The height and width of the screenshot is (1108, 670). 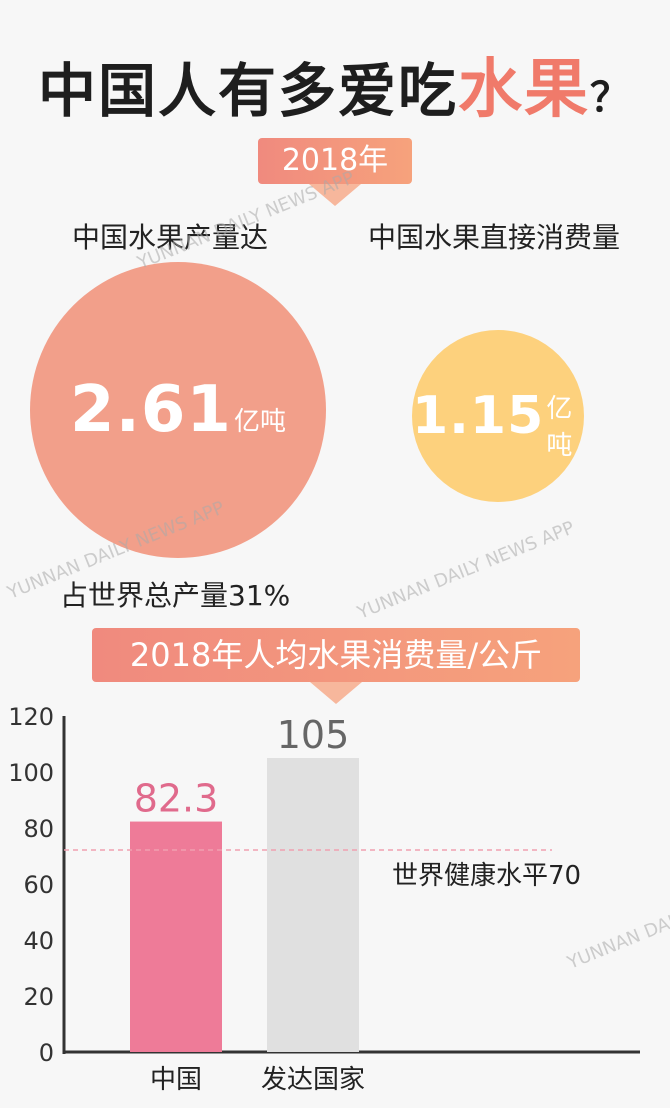 I want to click on y-tick-label: 100, so click(x=31, y=773).